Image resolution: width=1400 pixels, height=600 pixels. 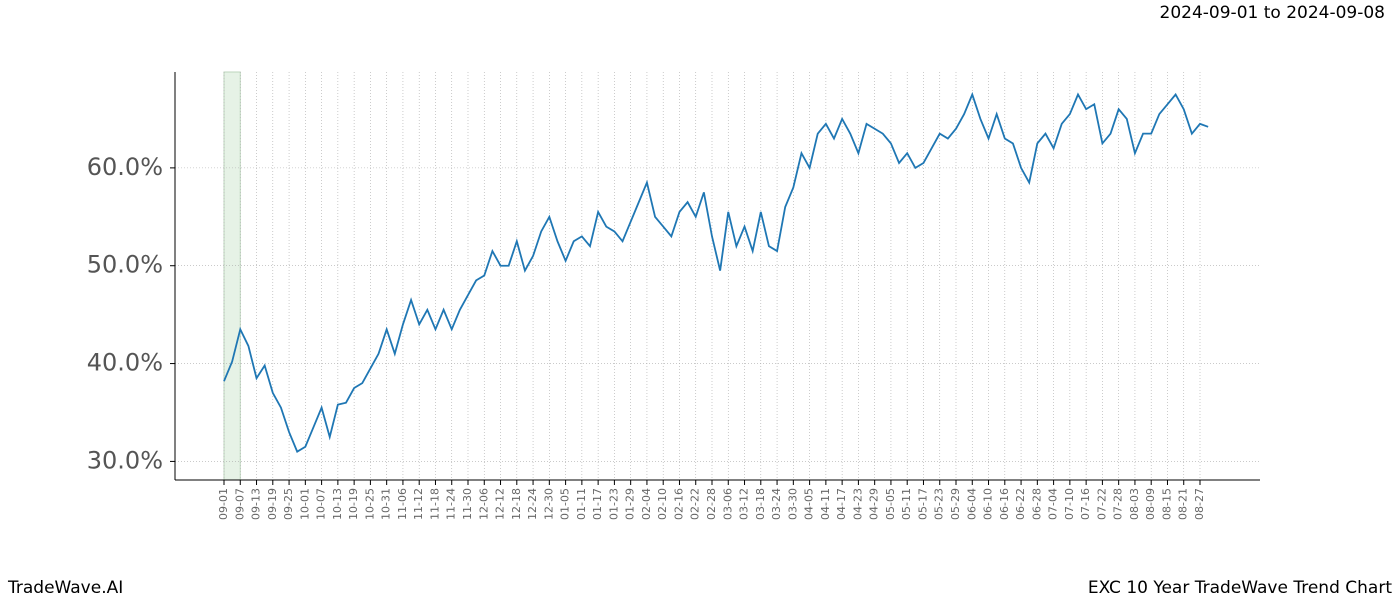 What do you see at coordinates (678, 504) in the screenshot?
I see `x-tick-label: 02-16` at bounding box center [678, 504].